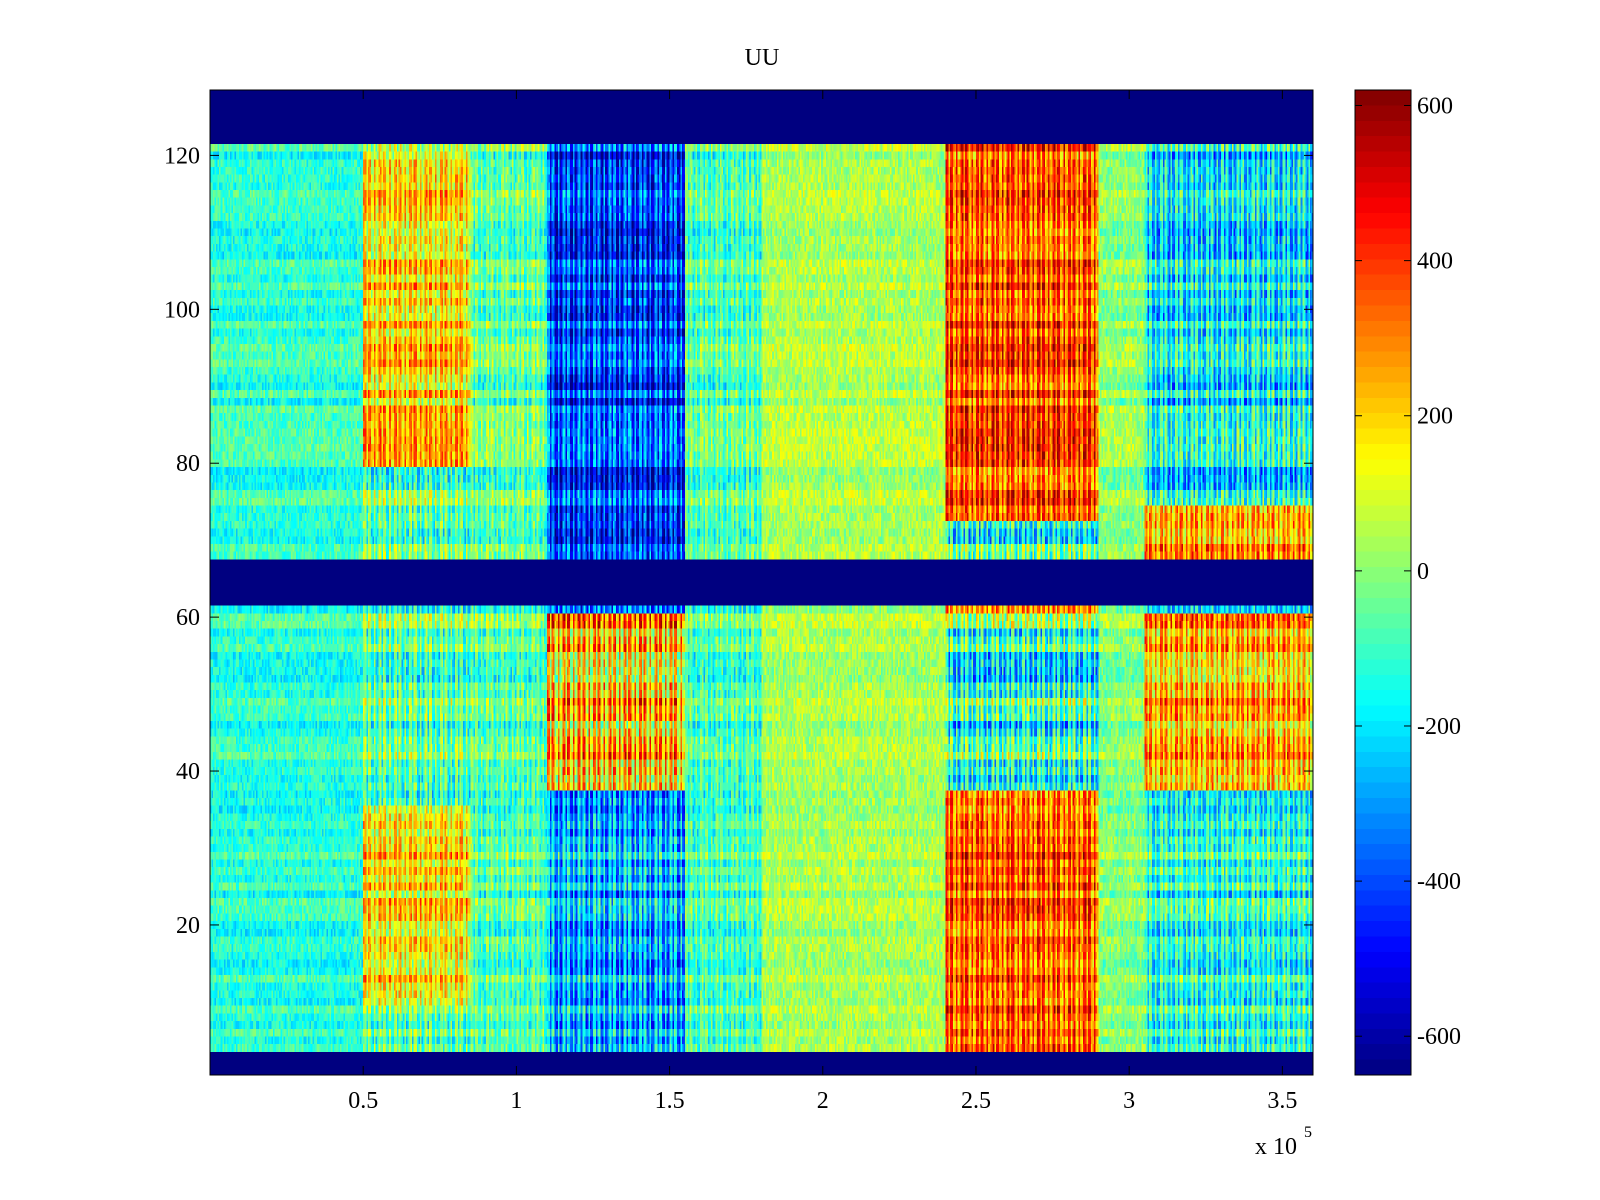 The height and width of the screenshot is (1200, 1600). What do you see at coordinates (182, 156) in the screenshot?
I see `y-tick-label: 120` at bounding box center [182, 156].